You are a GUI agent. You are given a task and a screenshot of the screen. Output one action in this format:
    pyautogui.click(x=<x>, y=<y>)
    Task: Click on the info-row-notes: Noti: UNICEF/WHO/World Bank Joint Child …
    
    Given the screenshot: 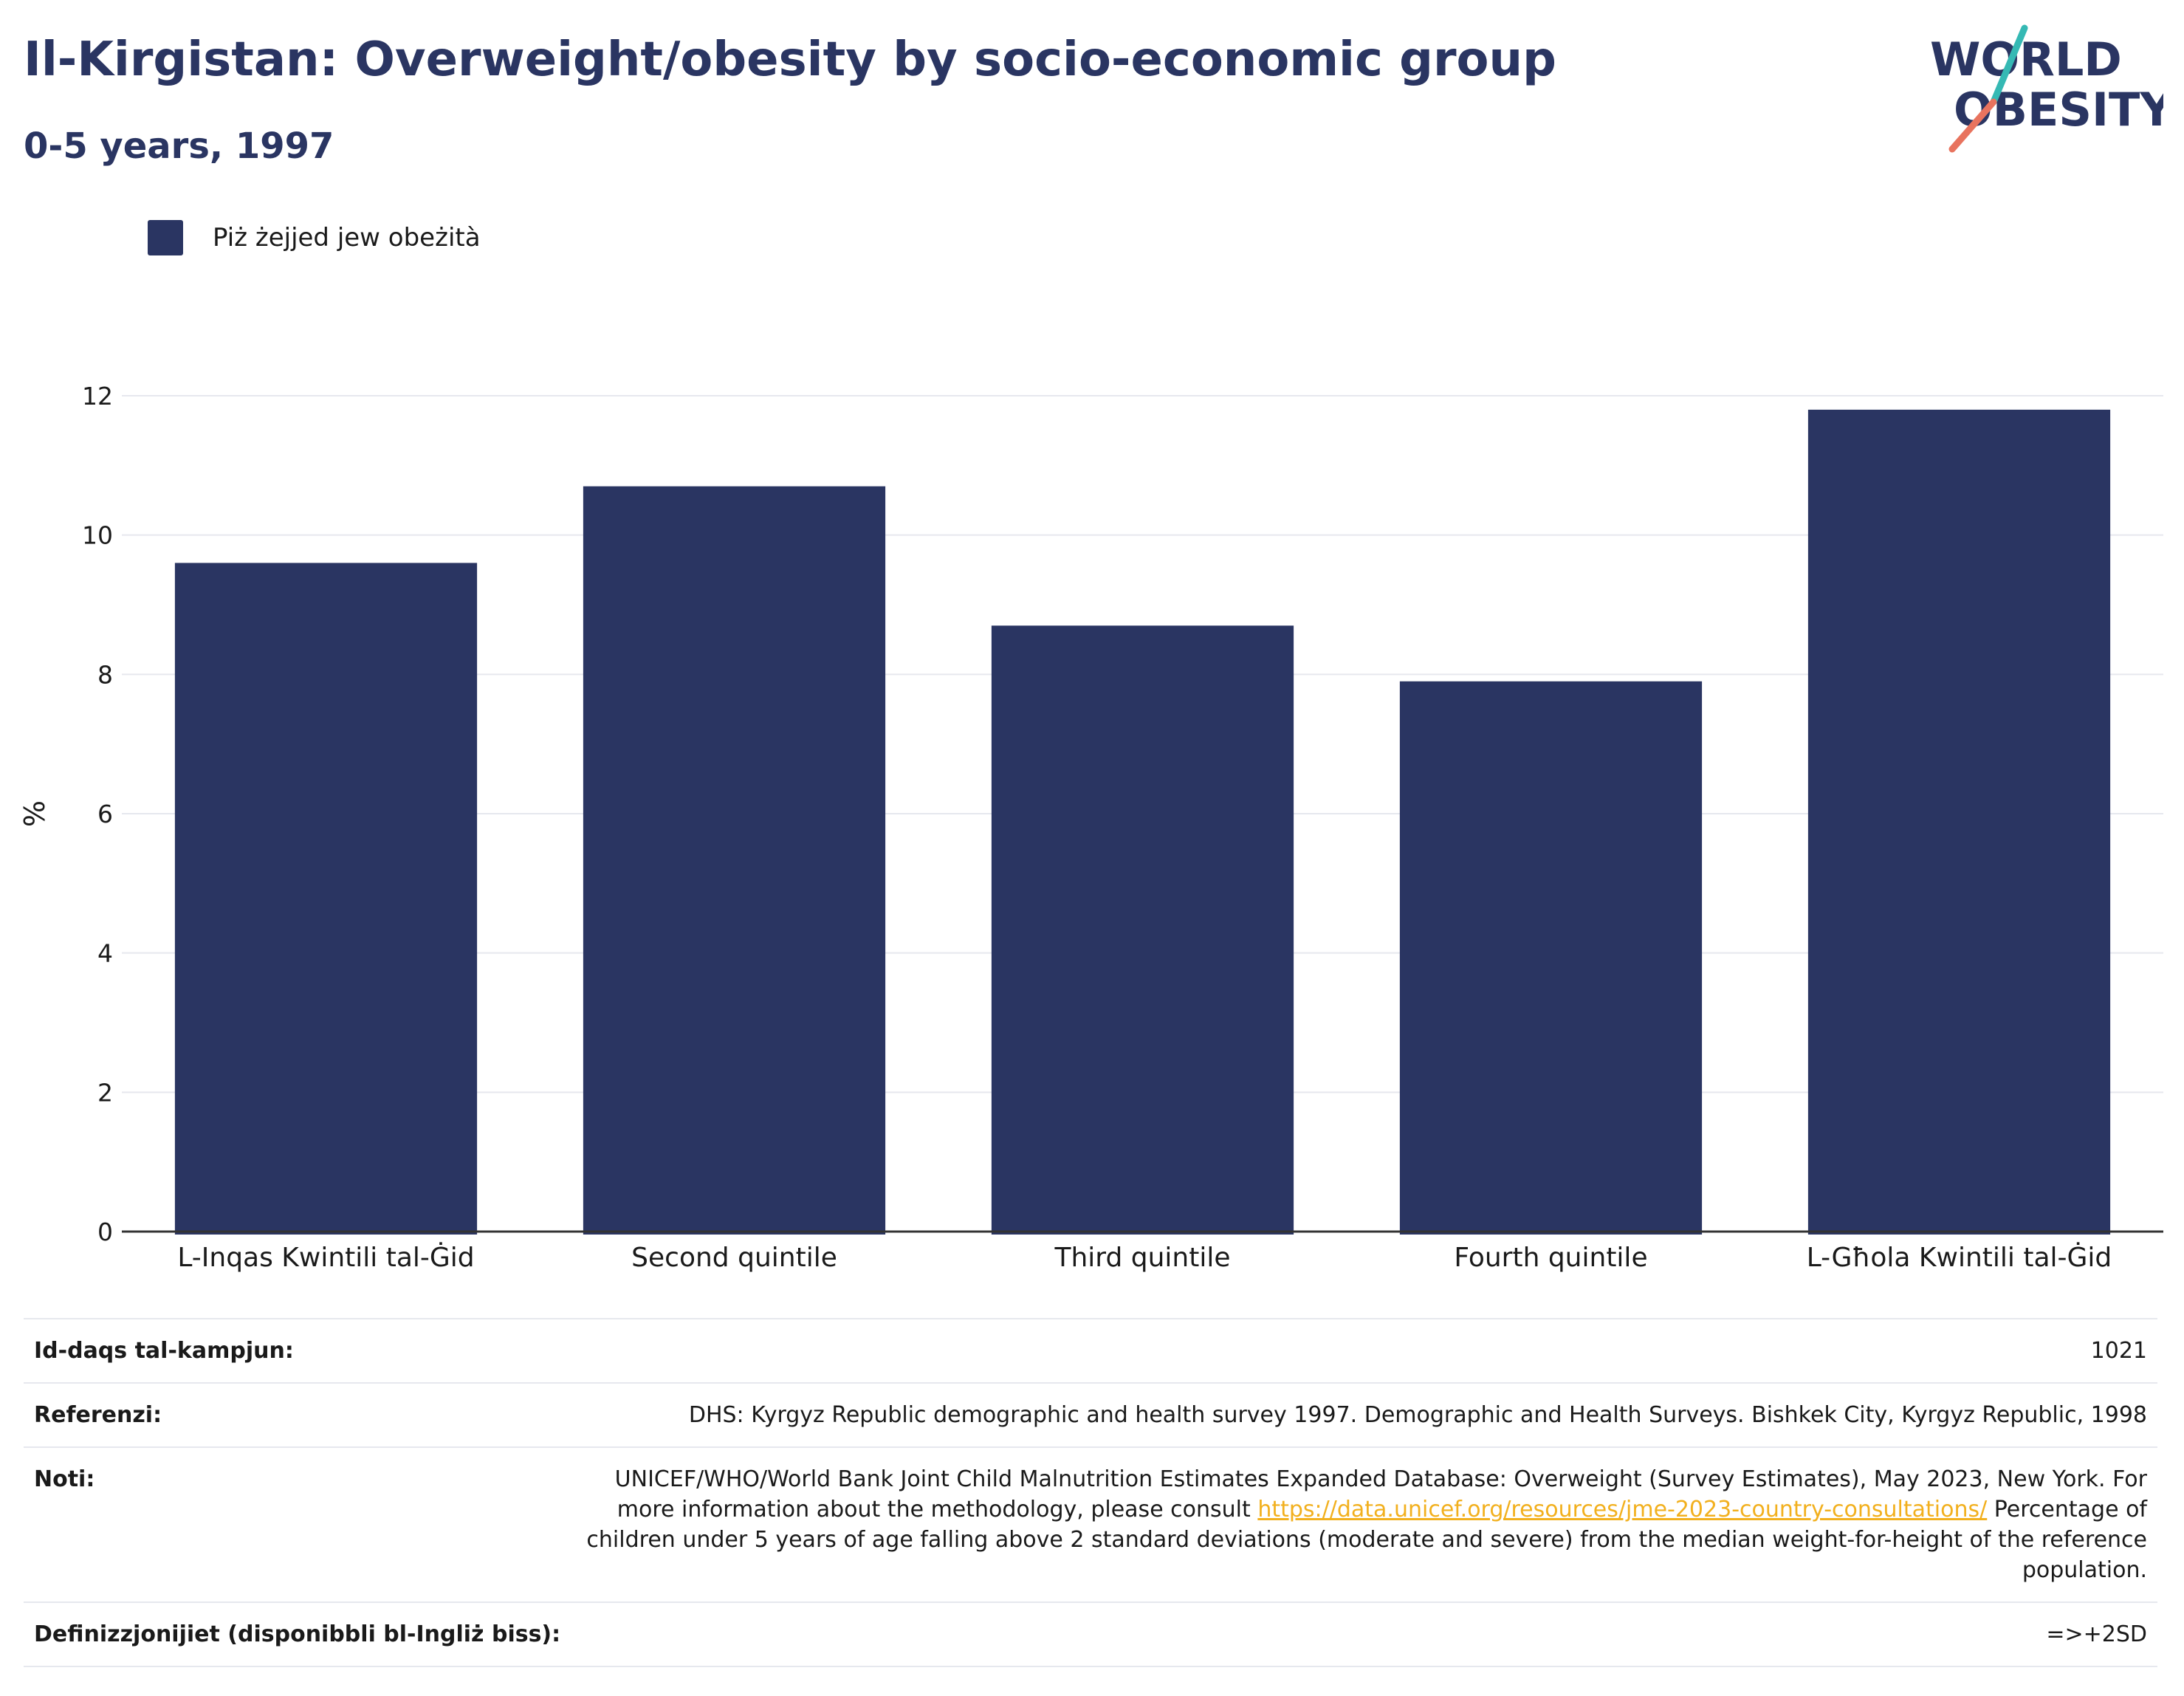 What is the action you would take?
    pyautogui.click(x=1090, y=1523)
    